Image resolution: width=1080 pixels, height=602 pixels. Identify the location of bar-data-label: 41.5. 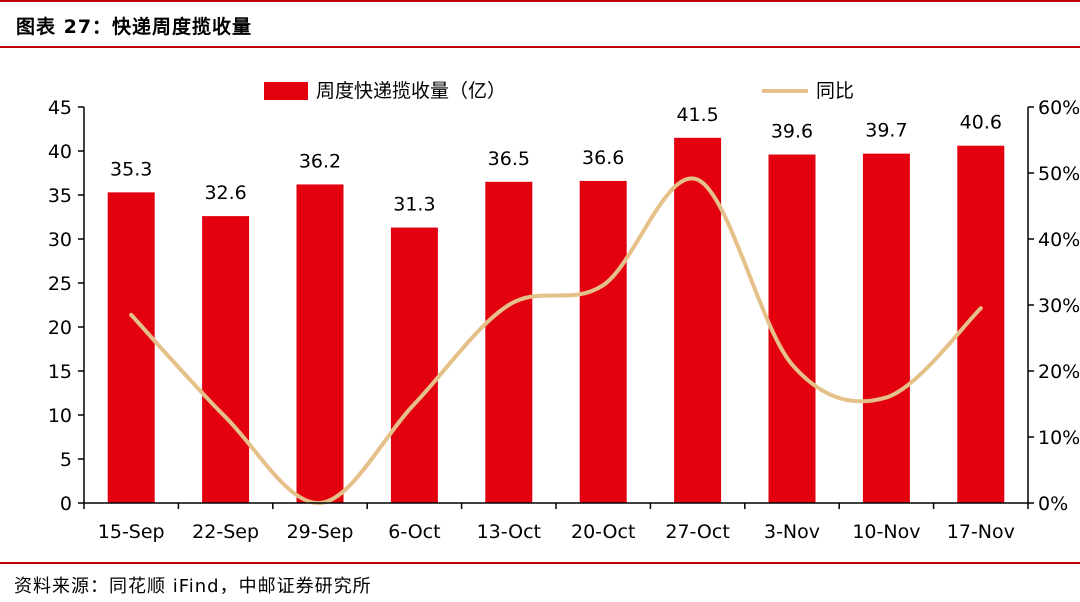
(697, 115).